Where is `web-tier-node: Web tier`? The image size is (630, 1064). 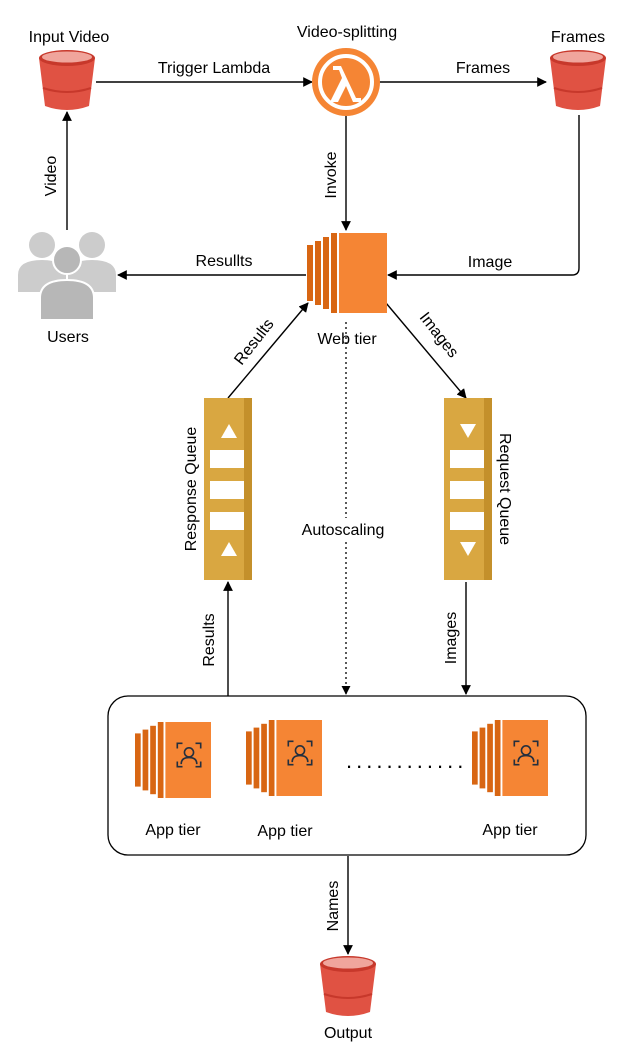
web-tier-node: Web tier is located at coordinates (347, 290).